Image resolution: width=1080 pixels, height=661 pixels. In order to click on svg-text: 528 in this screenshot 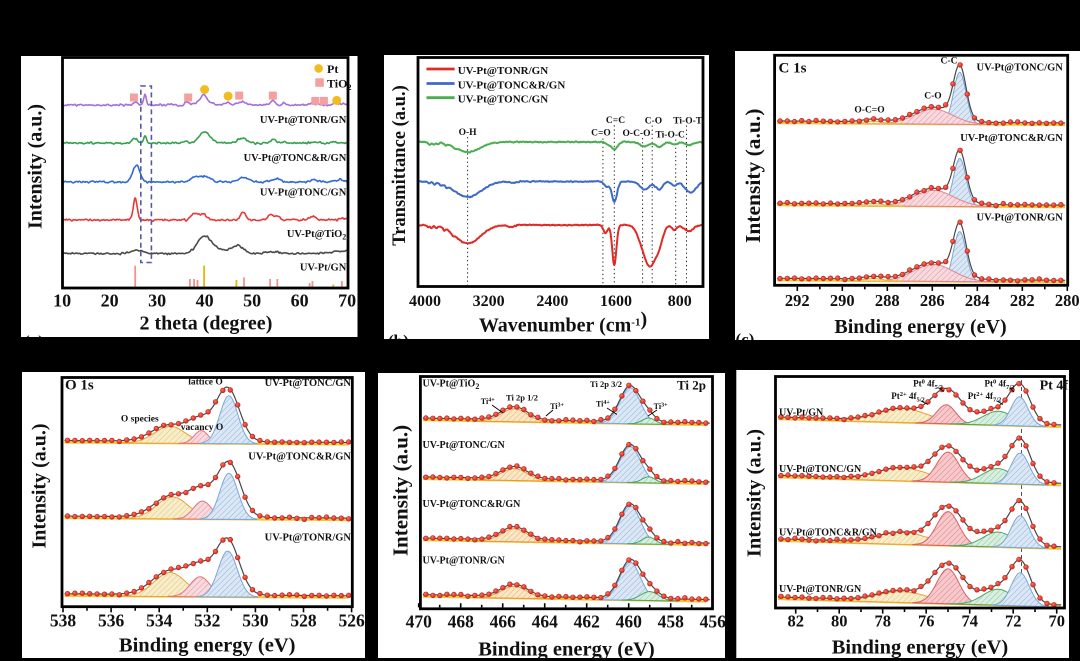, I will do `click(303, 621)`.